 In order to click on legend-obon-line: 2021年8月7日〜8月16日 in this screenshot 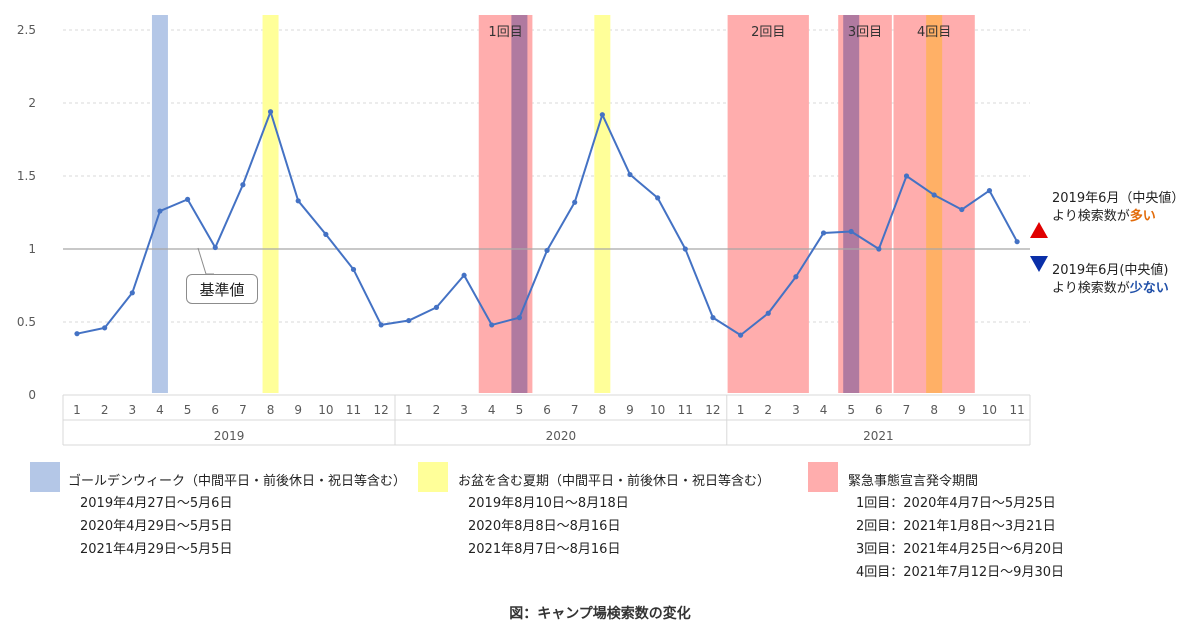, I will do `click(544, 549)`.